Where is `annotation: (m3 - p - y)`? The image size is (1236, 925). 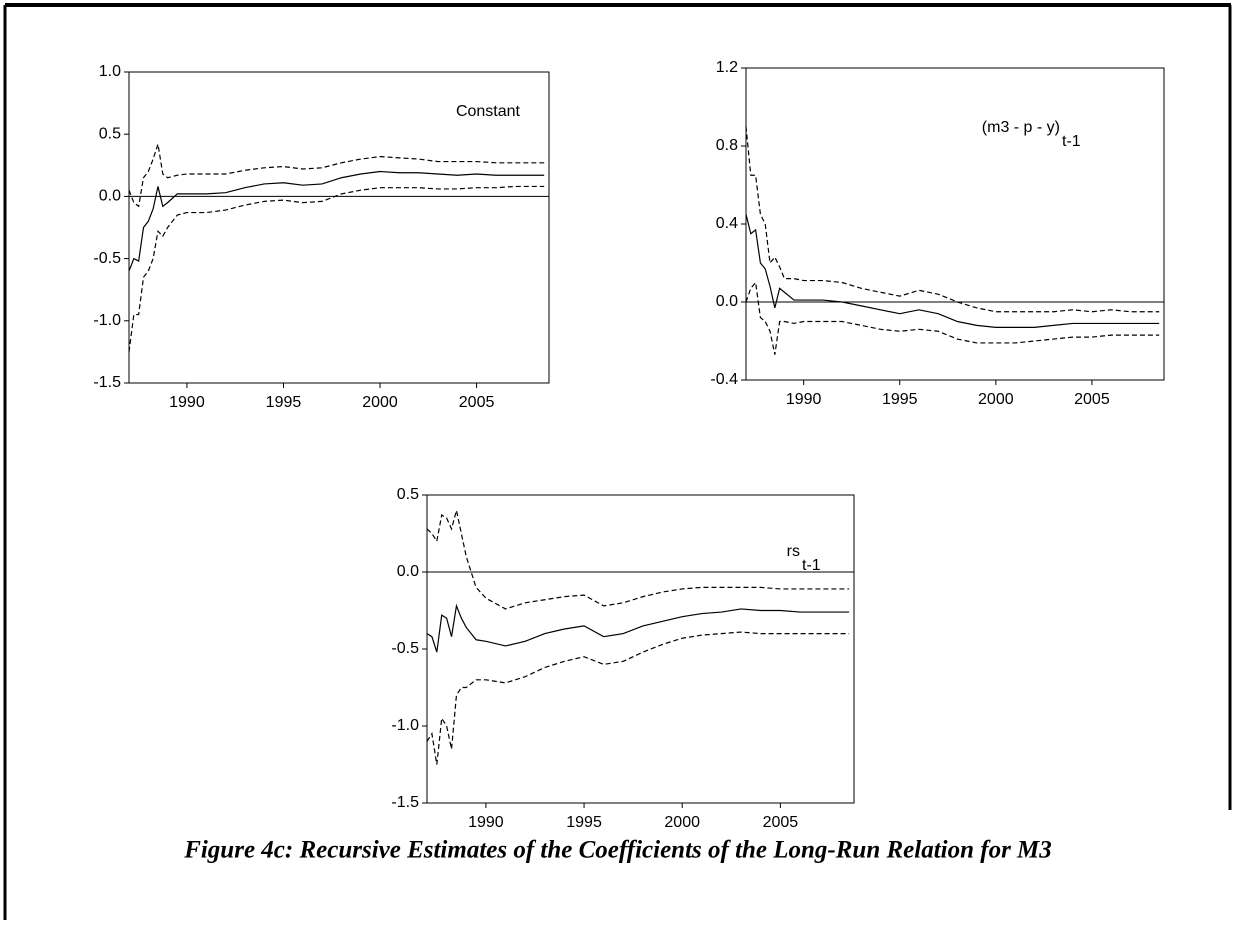 annotation: (m3 - p - y) is located at coordinates (1021, 127).